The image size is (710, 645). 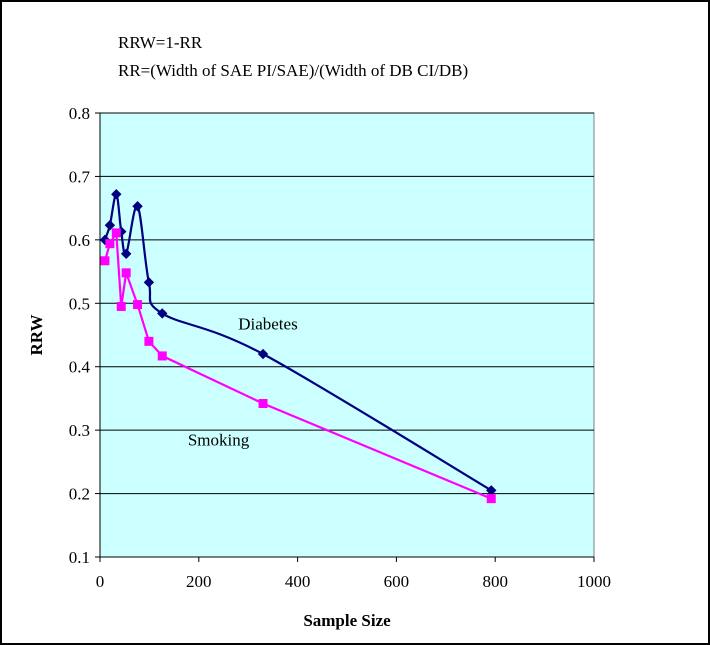 What do you see at coordinates (199, 581) in the screenshot?
I see `x-tick-label: 200` at bounding box center [199, 581].